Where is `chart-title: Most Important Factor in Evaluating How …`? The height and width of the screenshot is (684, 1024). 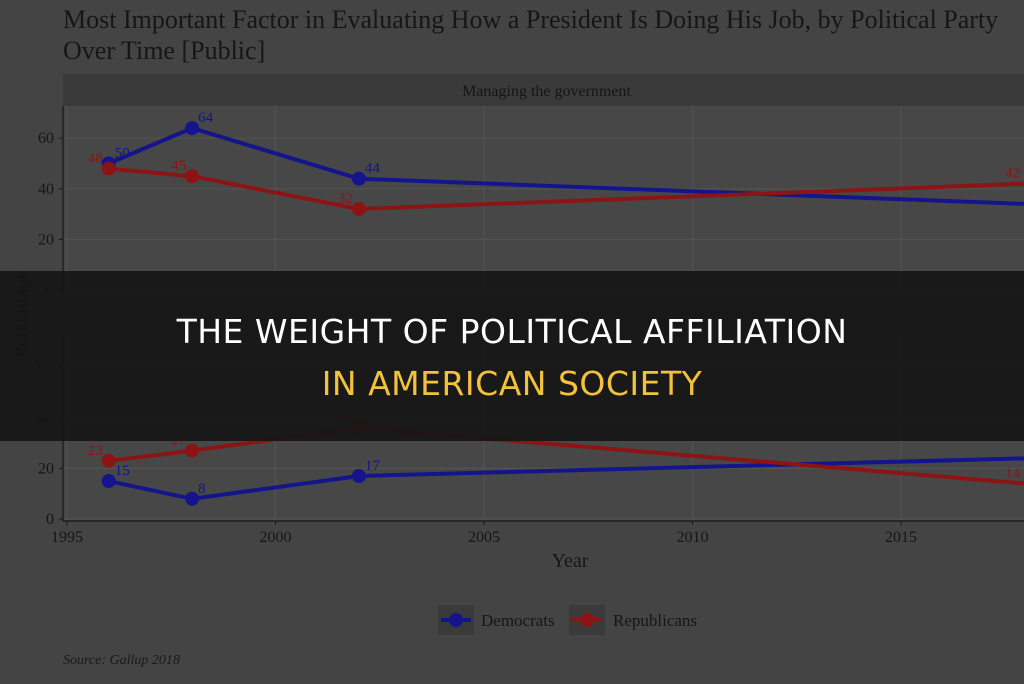
chart-title: Most Important Factor in Evaluating How … is located at coordinates (543, 35).